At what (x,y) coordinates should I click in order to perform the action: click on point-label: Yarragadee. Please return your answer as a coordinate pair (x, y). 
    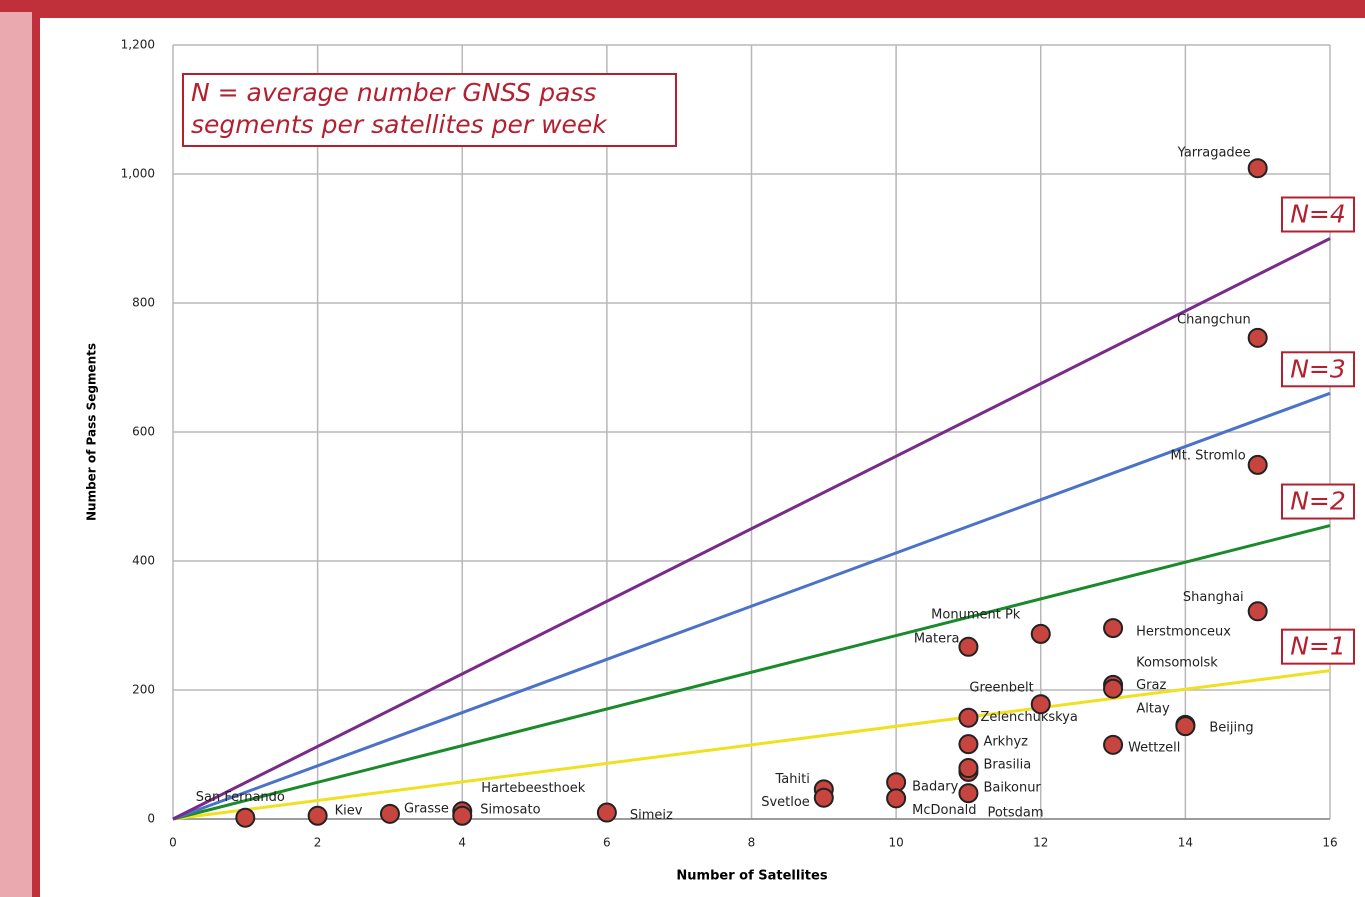
    Looking at the image, I should click on (1214, 153).